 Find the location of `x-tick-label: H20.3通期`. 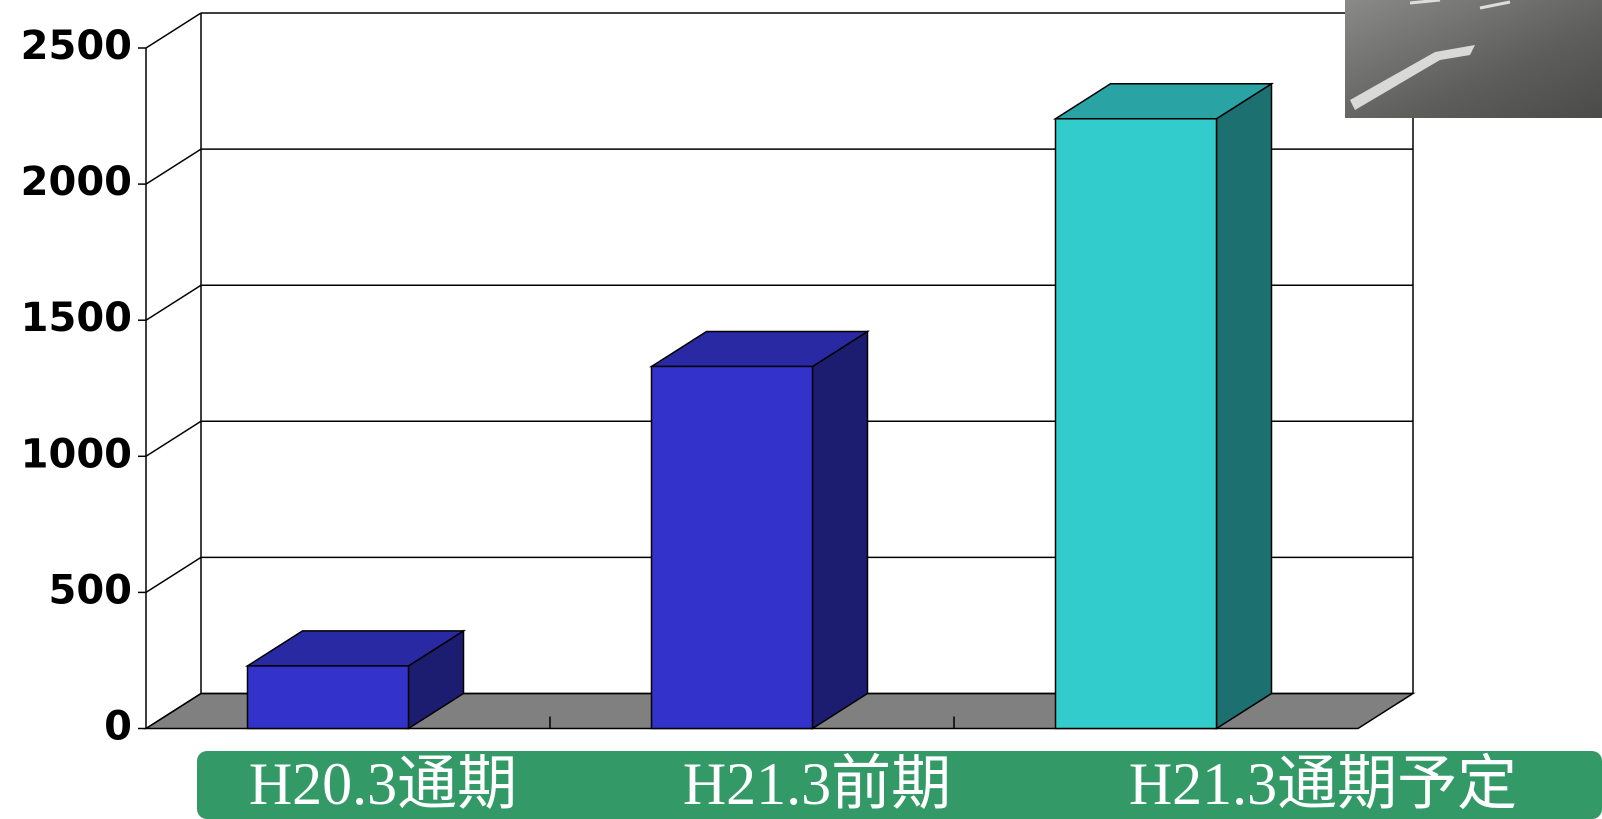

x-tick-label: H20.3通期 is located at coordinates (383, 784).